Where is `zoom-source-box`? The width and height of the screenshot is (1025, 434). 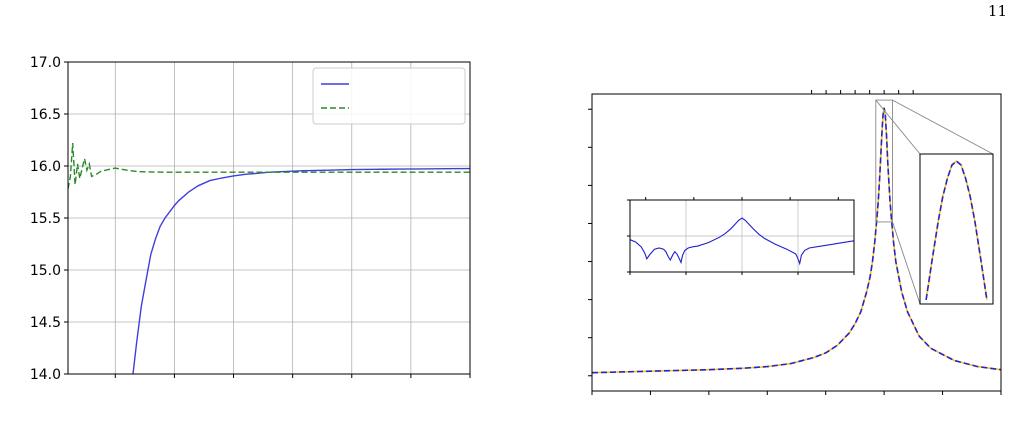 zoom-source-box is located at coordinates (884, 161).